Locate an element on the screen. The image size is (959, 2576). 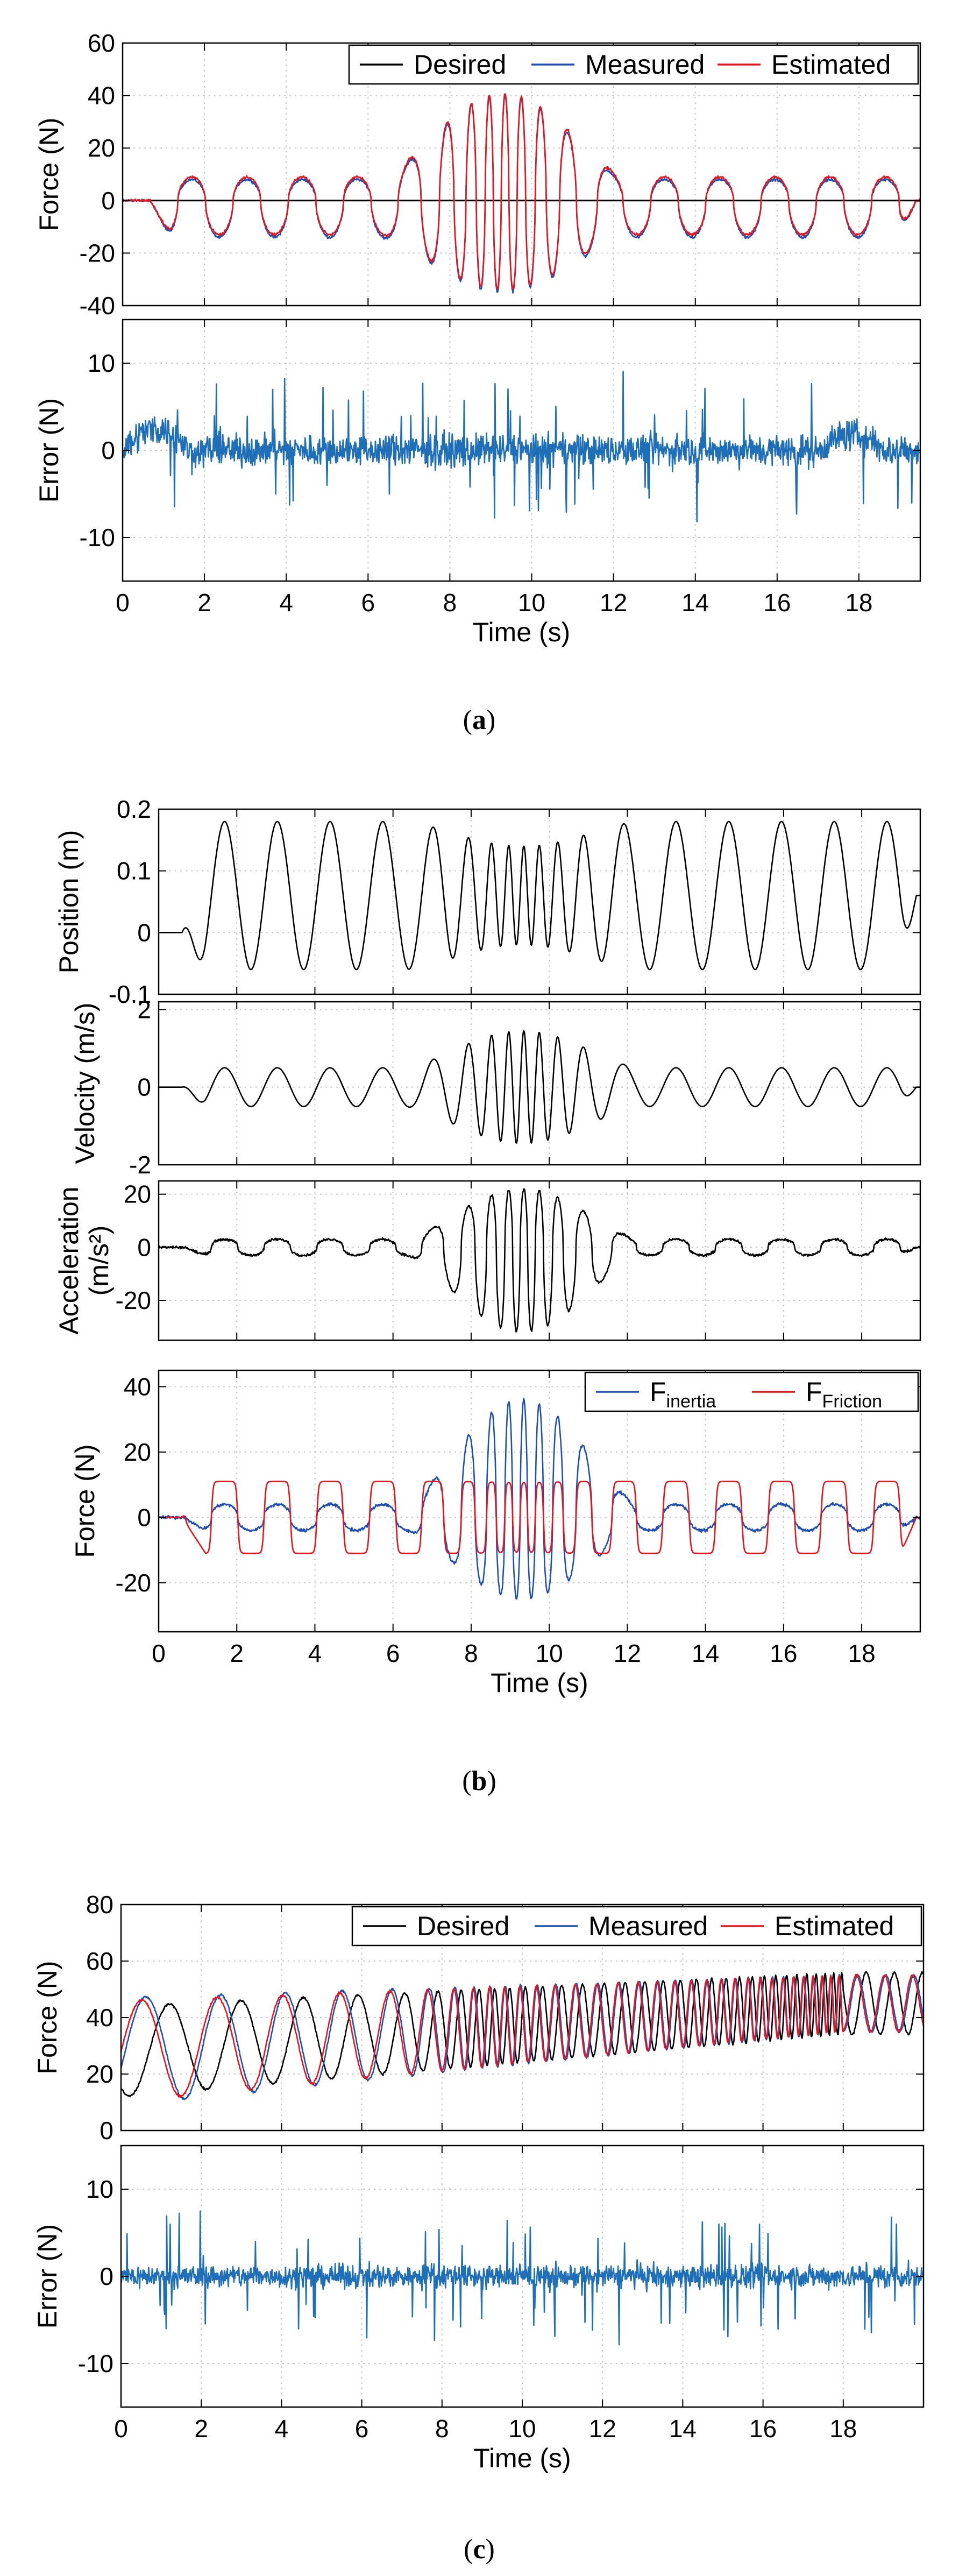
y-tick-label: 0.2 is located at coordinates (134, 809).